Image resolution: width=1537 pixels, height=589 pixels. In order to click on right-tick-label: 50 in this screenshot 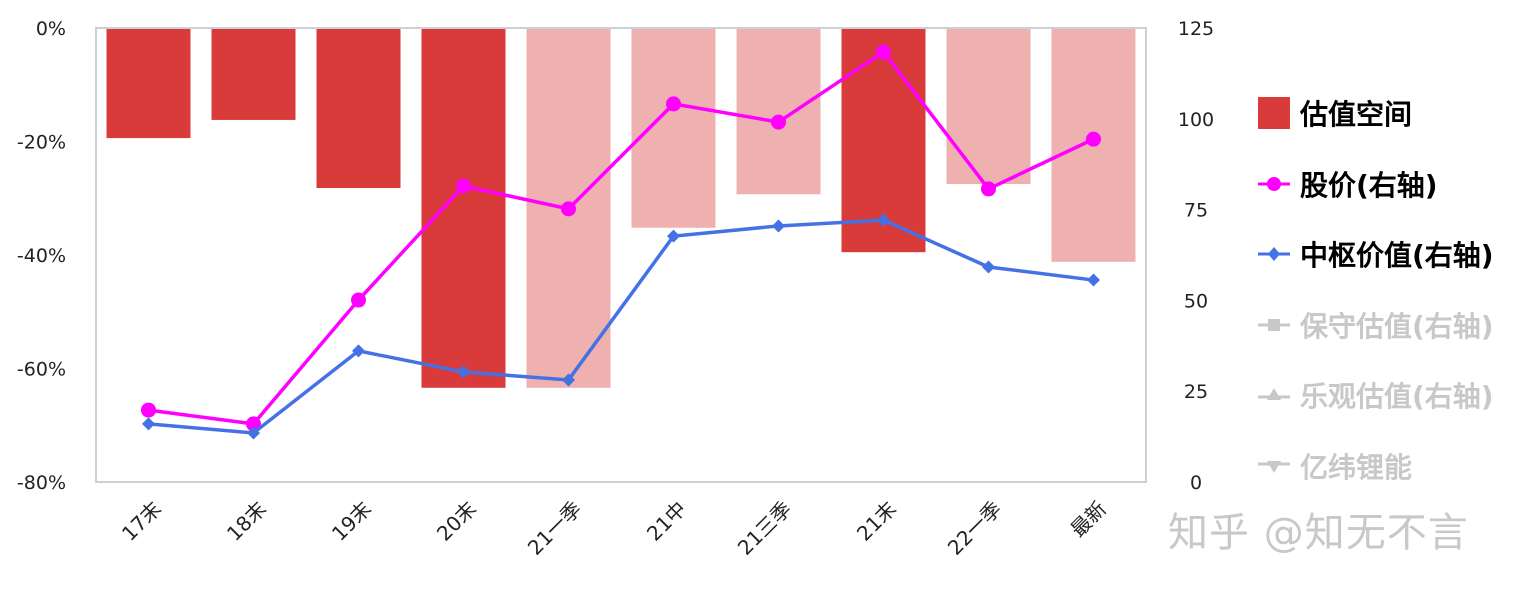, I will do `click(1196, 301)`.